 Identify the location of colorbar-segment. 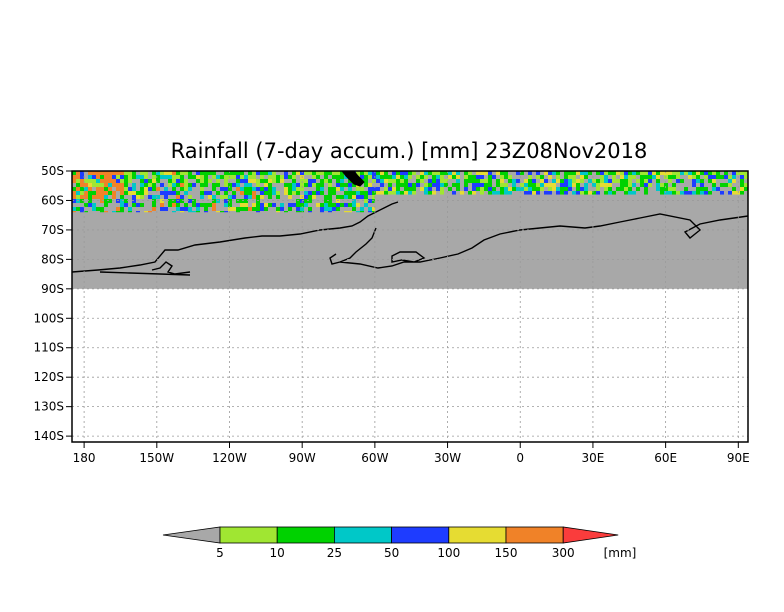
(305, 535).